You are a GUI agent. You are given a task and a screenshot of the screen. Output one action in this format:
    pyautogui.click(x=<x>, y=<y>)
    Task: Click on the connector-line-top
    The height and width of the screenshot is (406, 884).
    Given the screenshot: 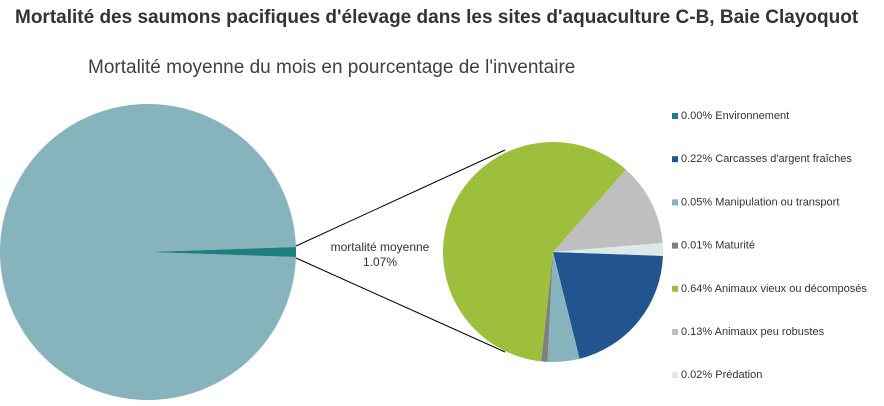 What is the action you would take?
    pyautogui.click(x=400, y=198)
    